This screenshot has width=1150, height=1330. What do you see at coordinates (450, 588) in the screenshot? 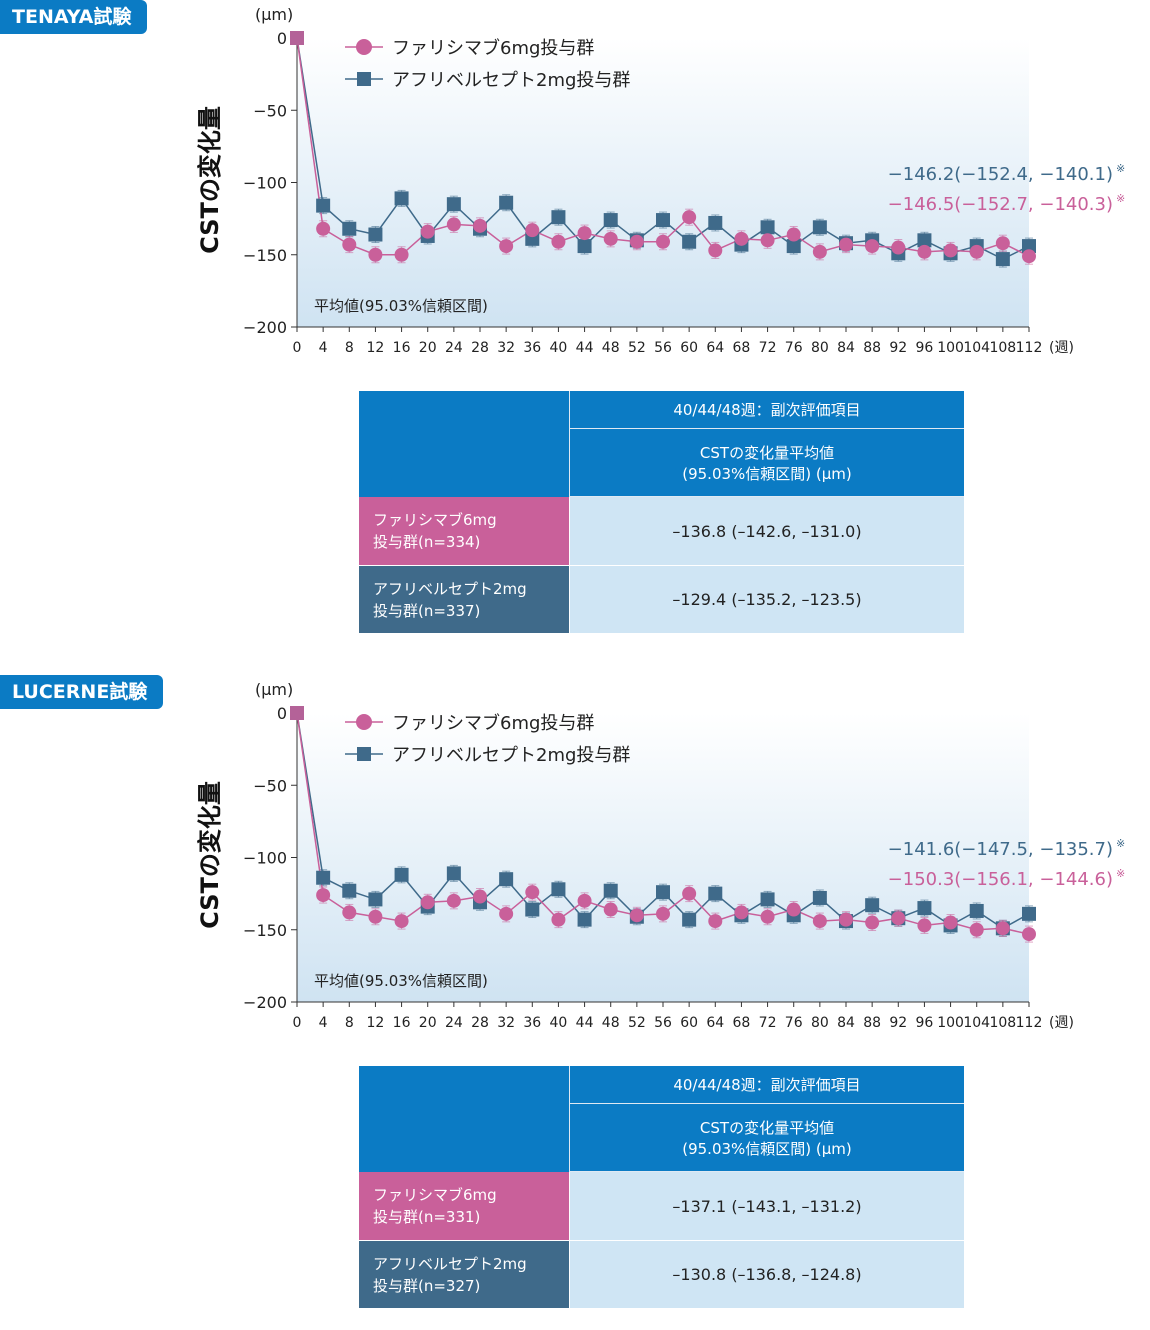
I see `row-aflibercept-label-line1: アフリベルセプト2mg` at bounding box center [450, 588].